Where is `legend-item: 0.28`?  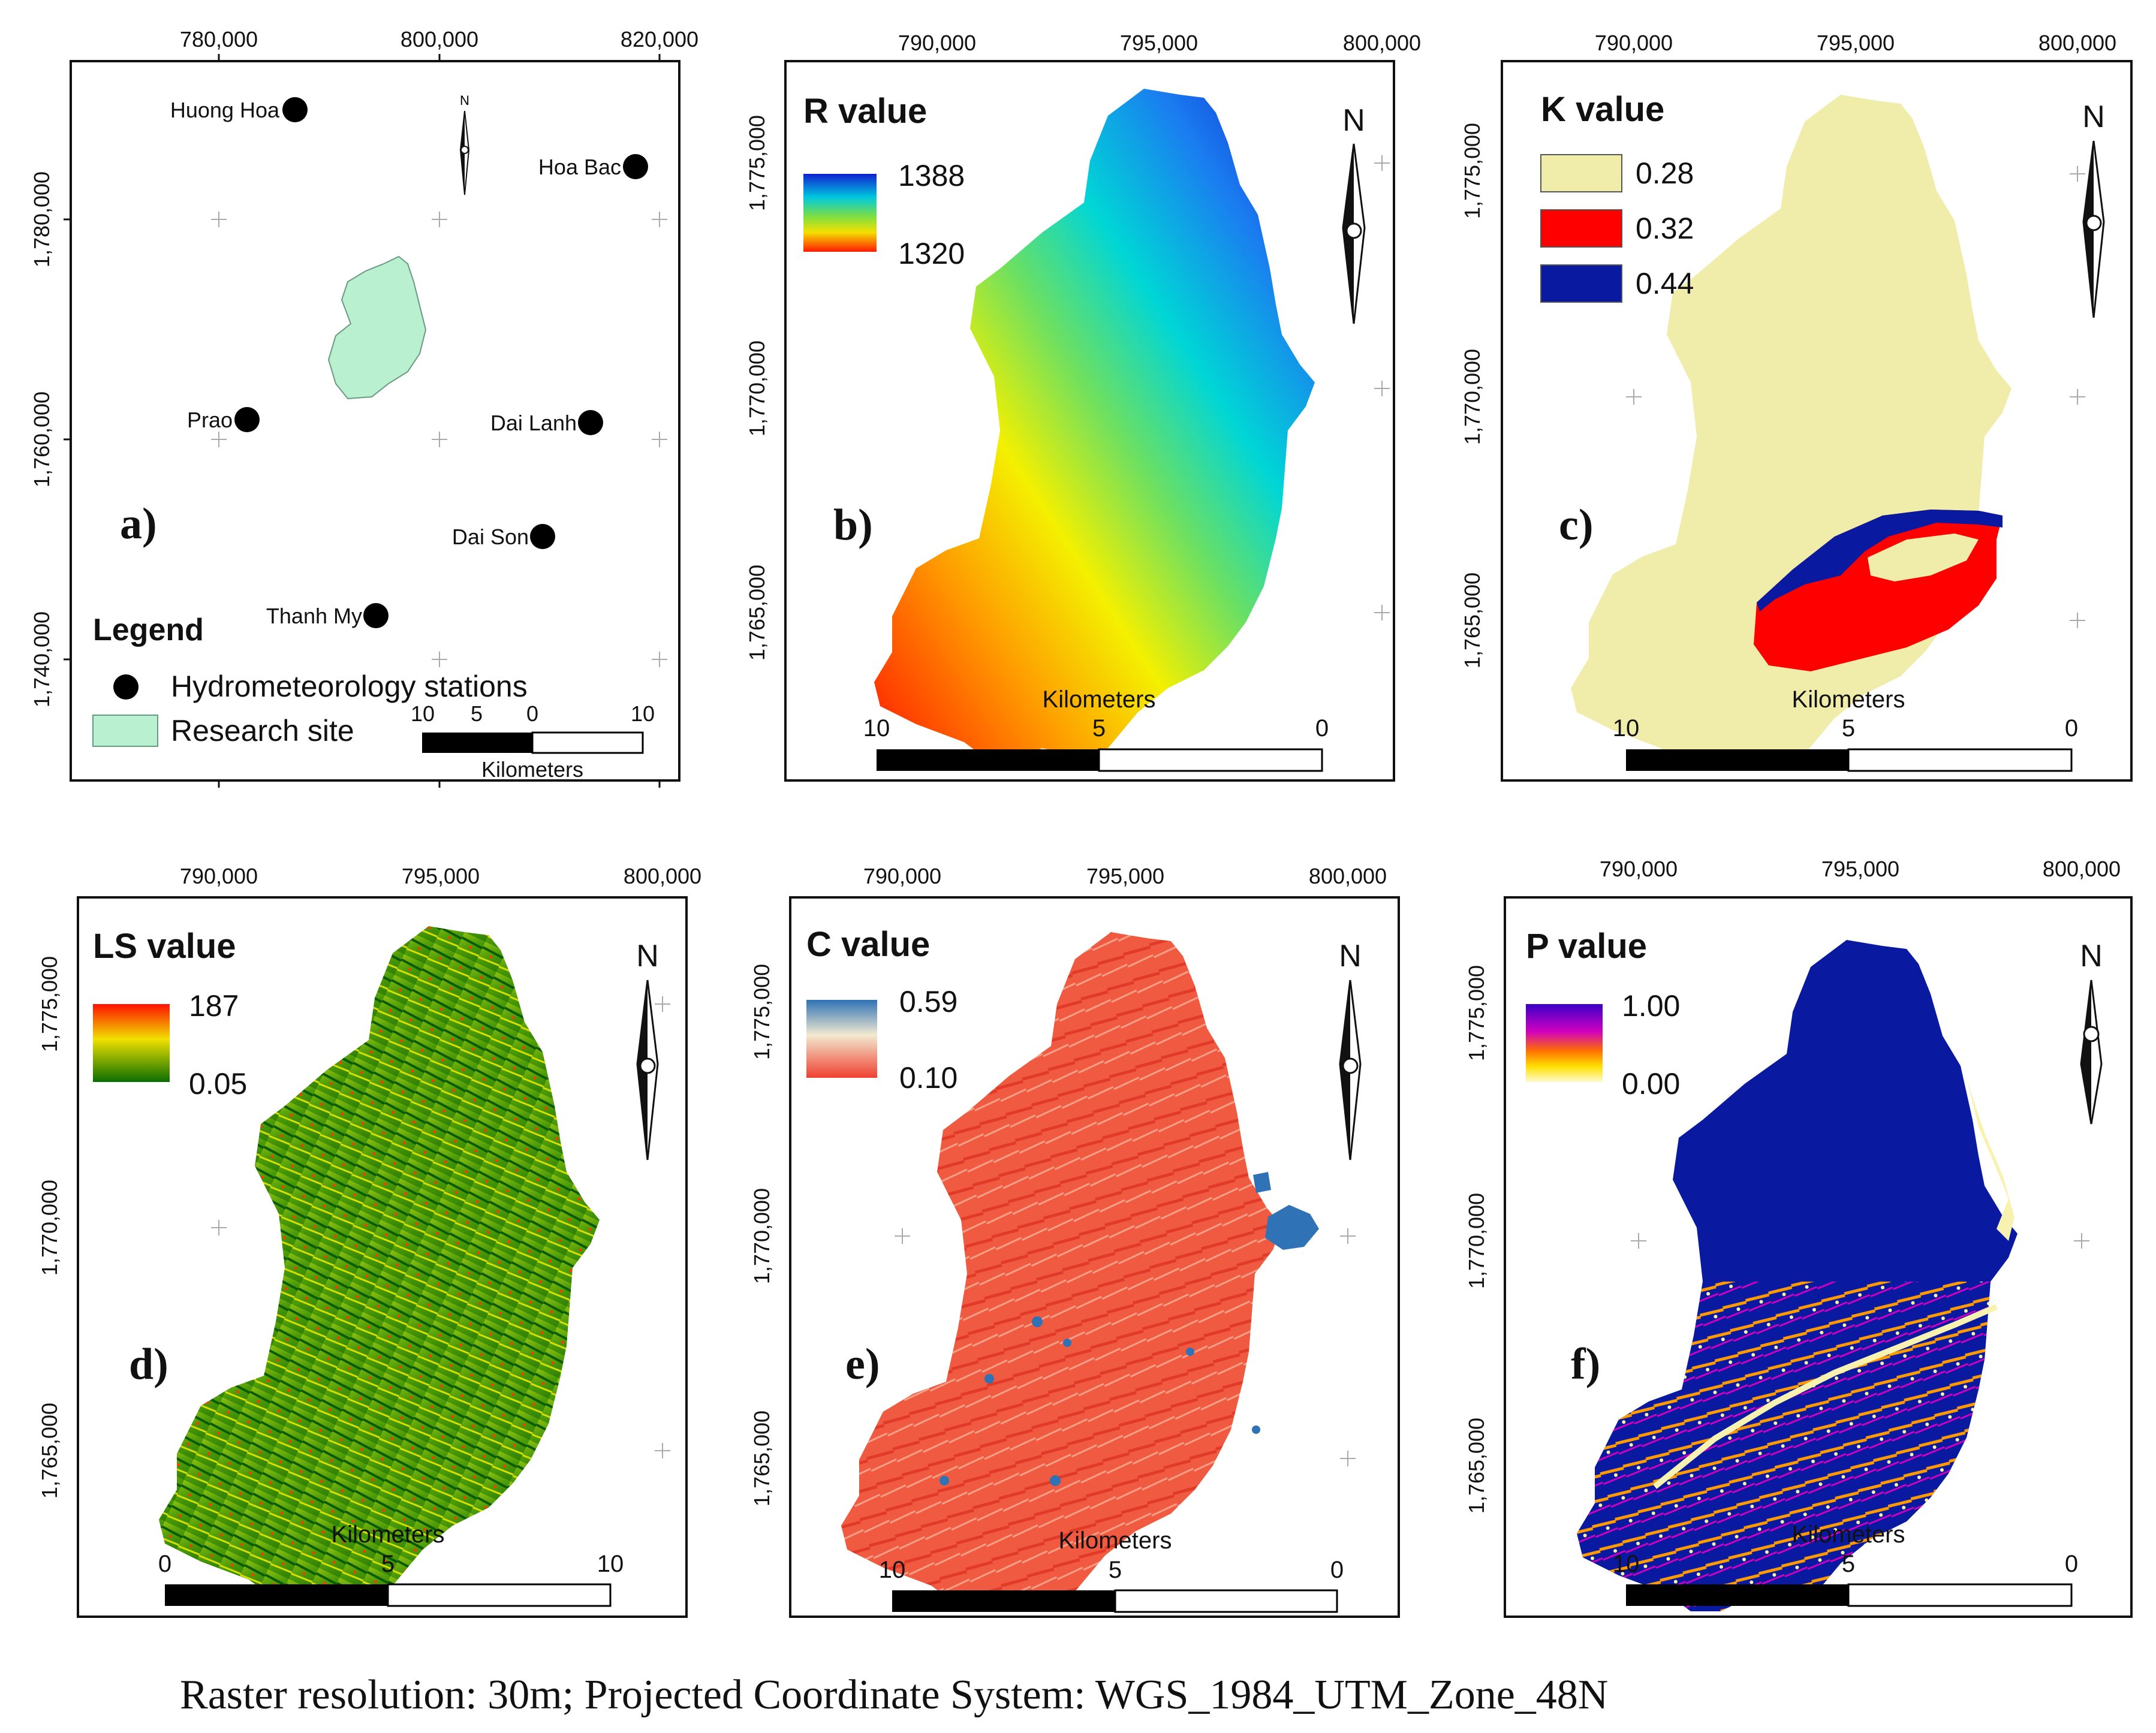
legend-item: 0.28 is located at coordinates (1665, 173).